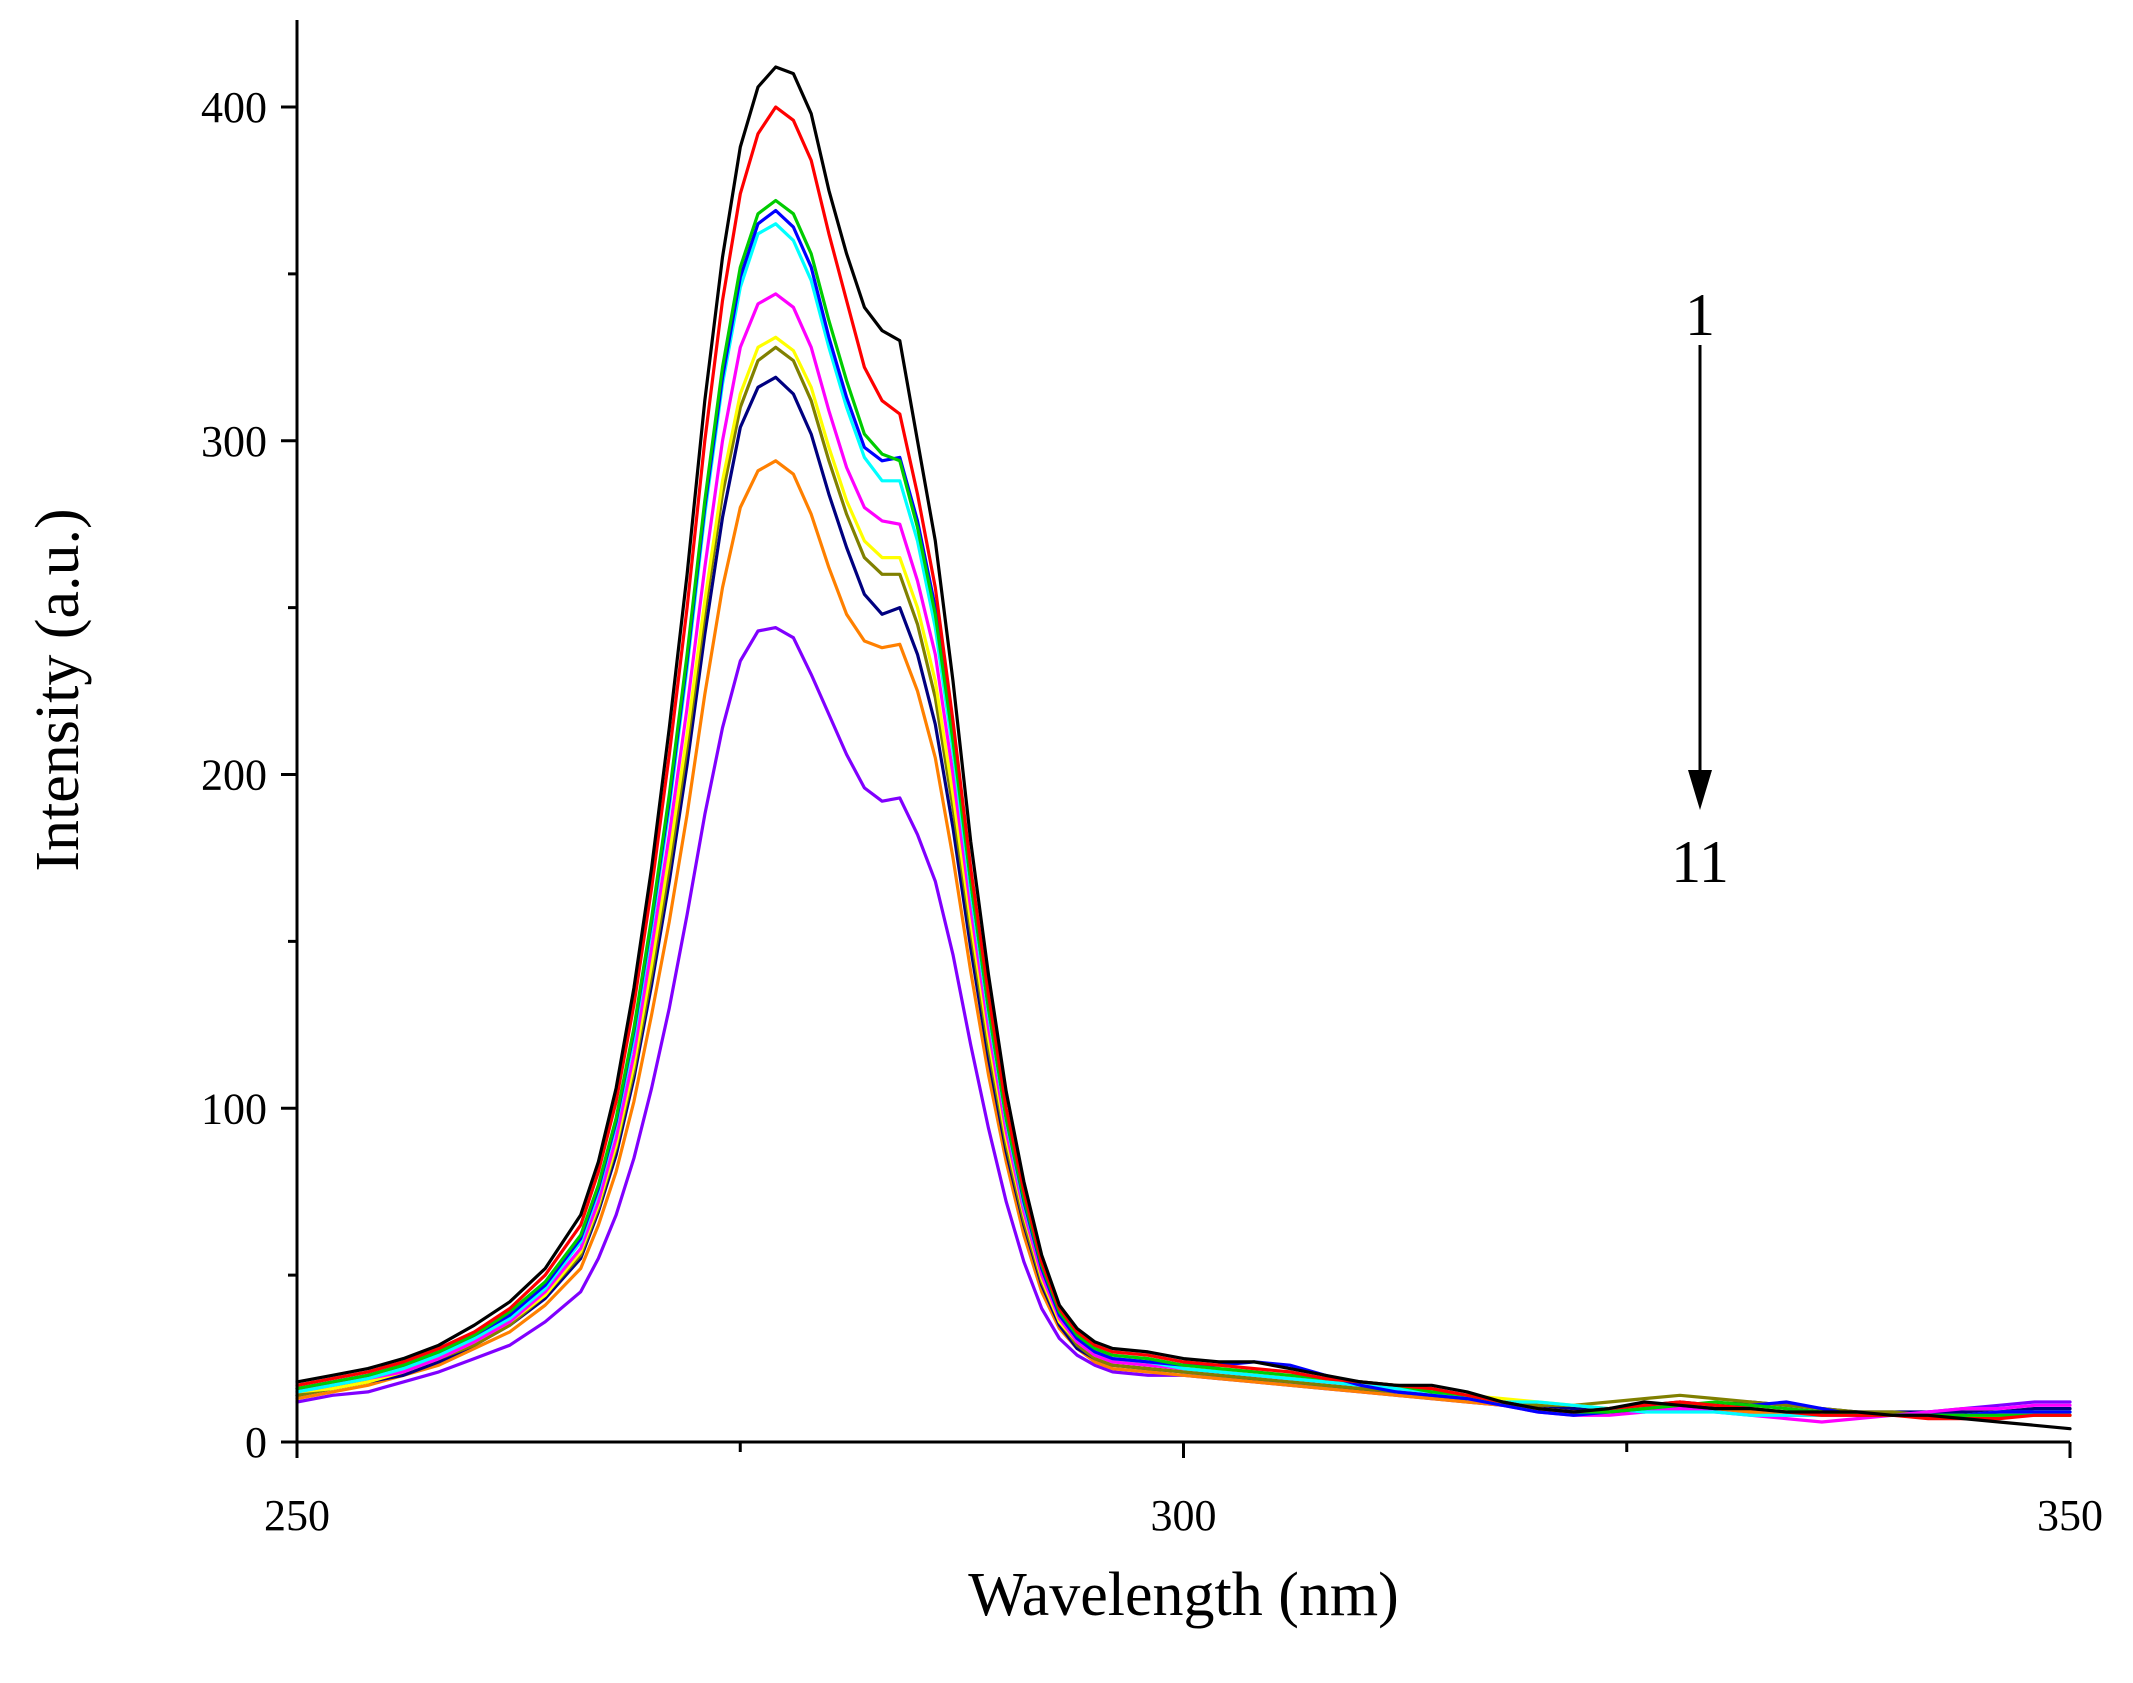 The height and width of the screenshot is (1683, 2133). Describe the element at coordinates (1184, 1515) in the screenshot. I see `x-tick-label: 300` at that location.